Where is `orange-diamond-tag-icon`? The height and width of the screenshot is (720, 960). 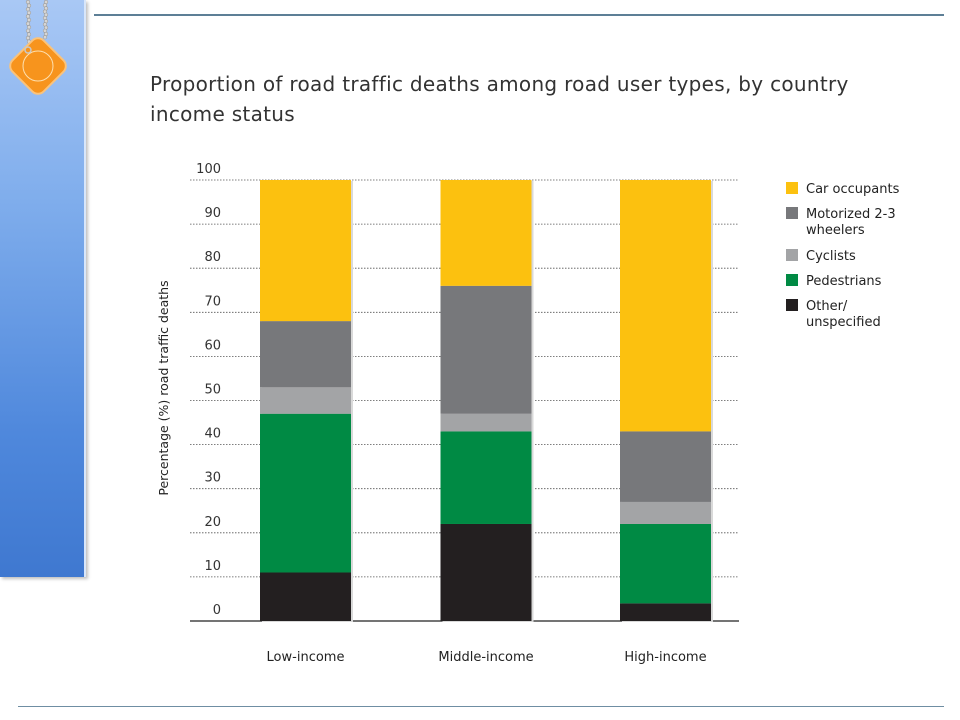 orange-diamond-tag-icon is located at coordinates (38, 66).